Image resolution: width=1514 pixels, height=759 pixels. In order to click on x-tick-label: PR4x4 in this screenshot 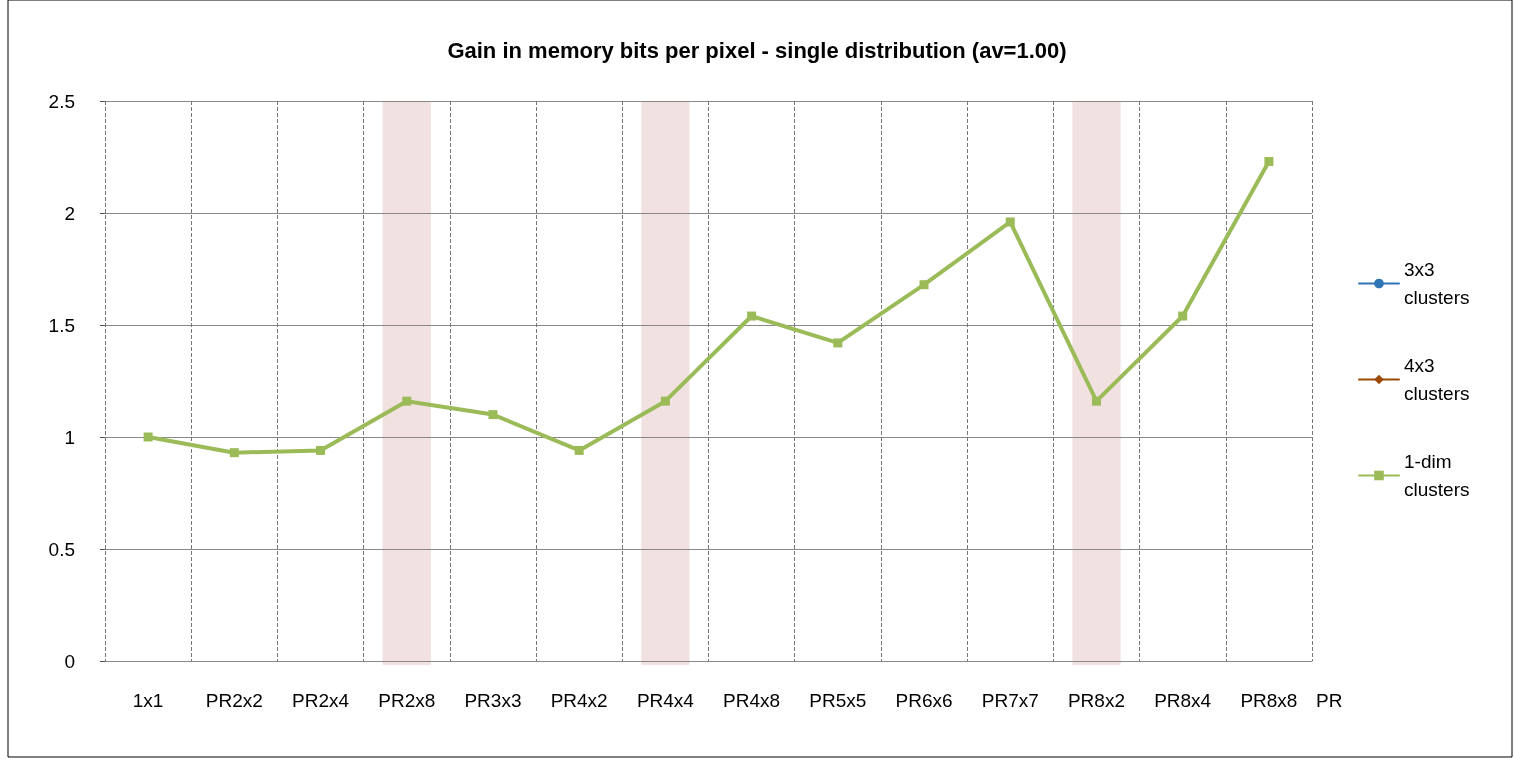, I will do `click(665, 700)`.